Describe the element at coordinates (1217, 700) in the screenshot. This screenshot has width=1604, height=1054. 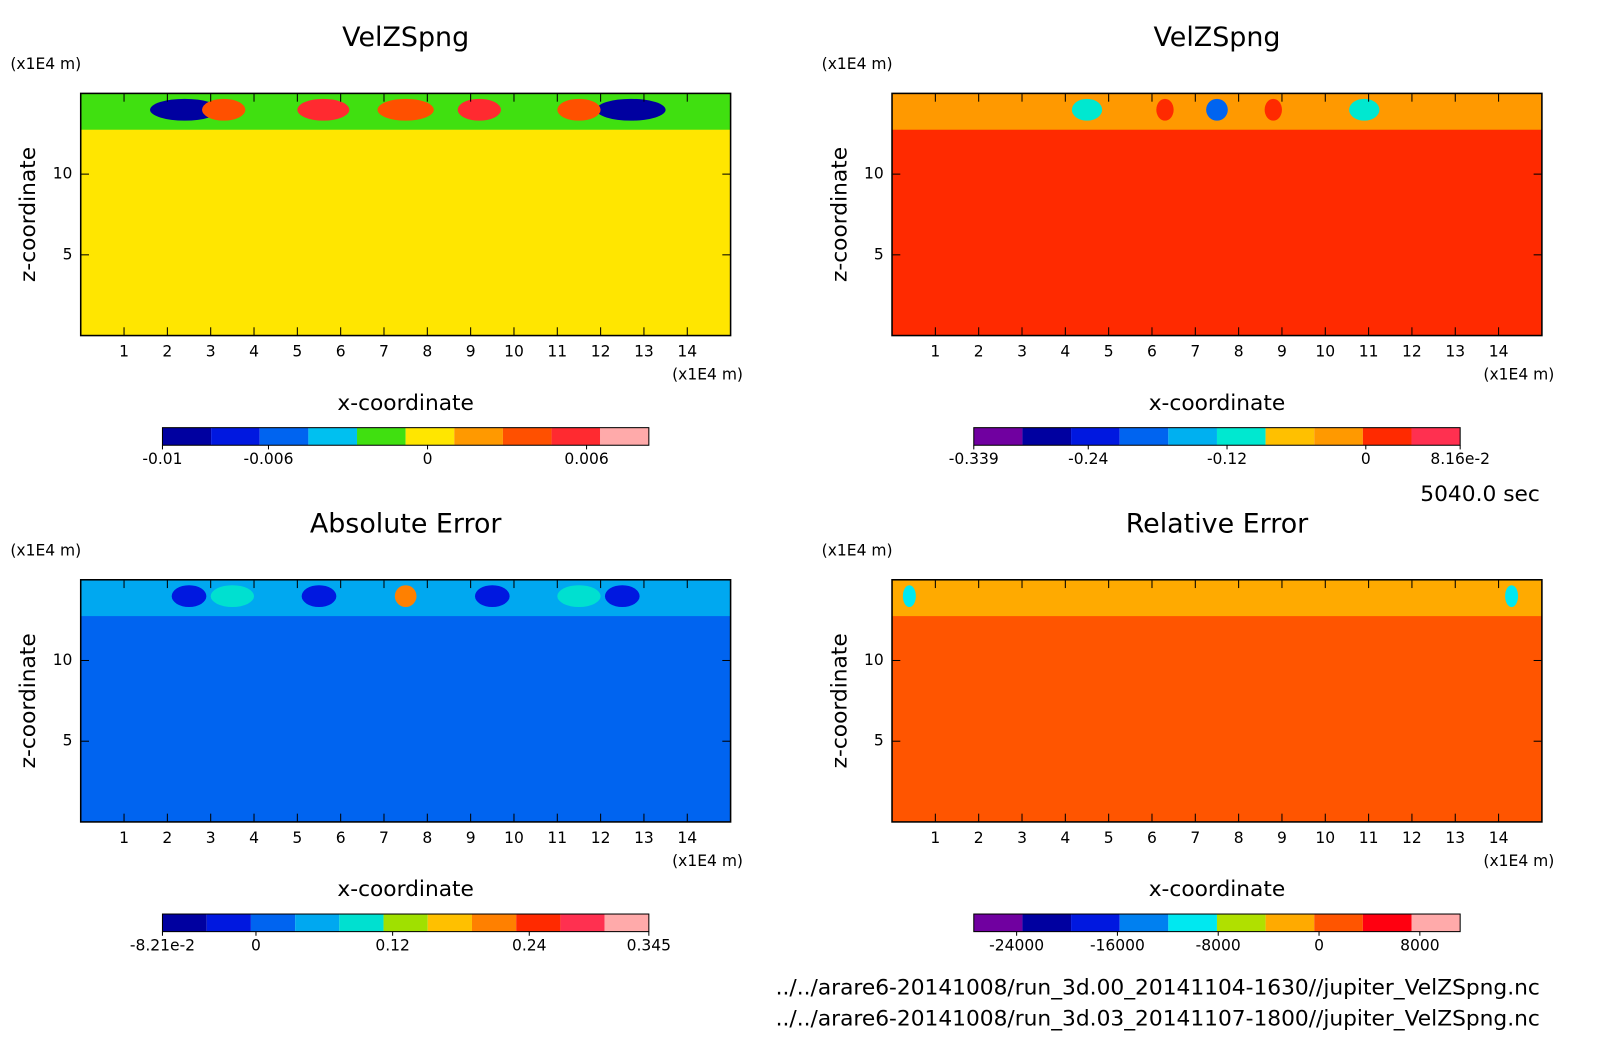
I see `field` at that location.